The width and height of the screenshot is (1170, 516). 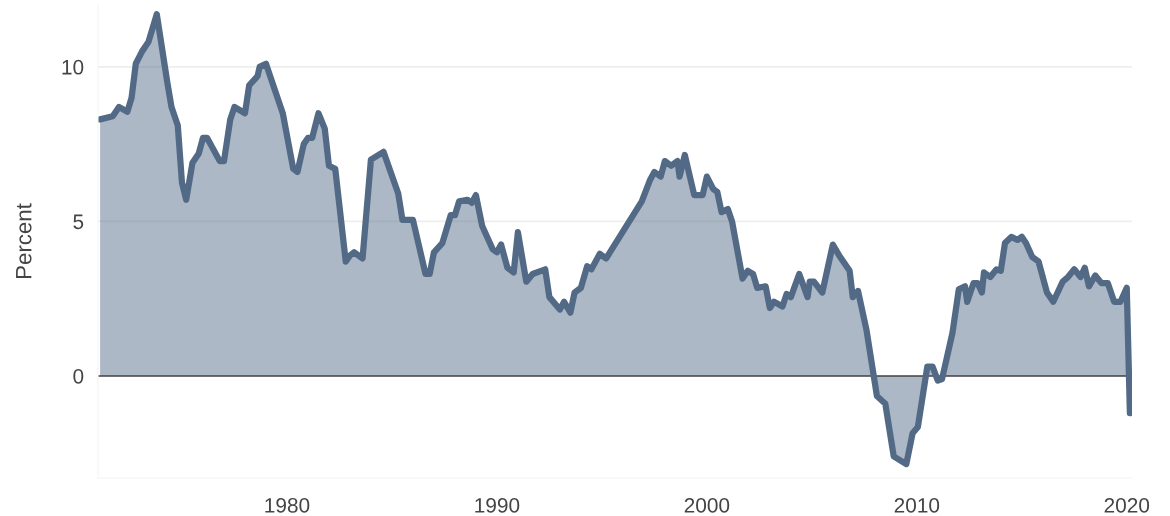 What do you see at coordinates (497, 505) in the screenshot?
I see `x-tick-label: 1990` at bounding box center [497, 505].